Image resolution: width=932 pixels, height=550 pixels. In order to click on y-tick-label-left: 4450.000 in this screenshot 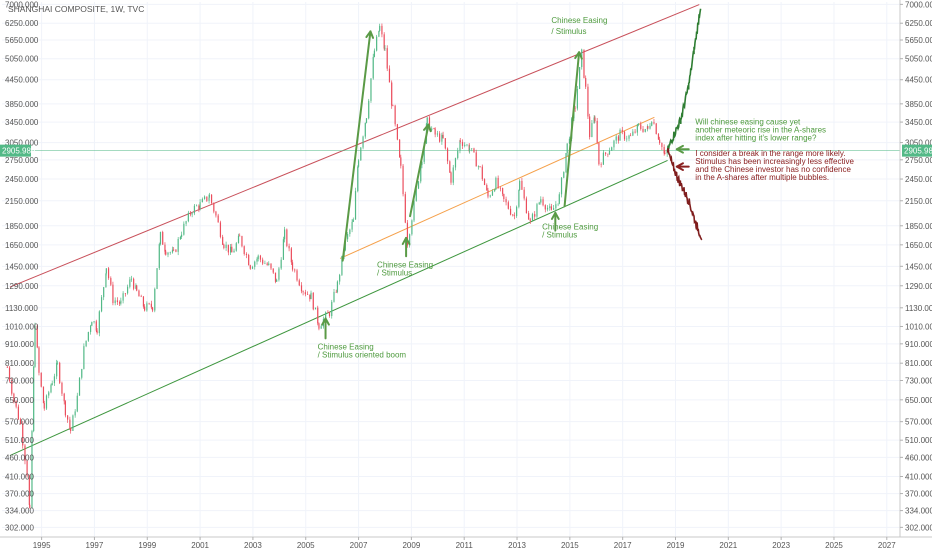, I will do `click(22, 80)`.